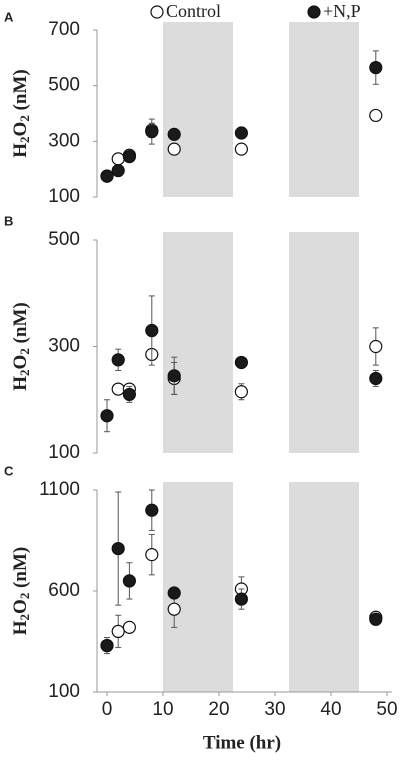  What do you see at coordinates (274, 709) in the screenshot?
I see `x-tick-label: 30` at bounding box center [274, 709].